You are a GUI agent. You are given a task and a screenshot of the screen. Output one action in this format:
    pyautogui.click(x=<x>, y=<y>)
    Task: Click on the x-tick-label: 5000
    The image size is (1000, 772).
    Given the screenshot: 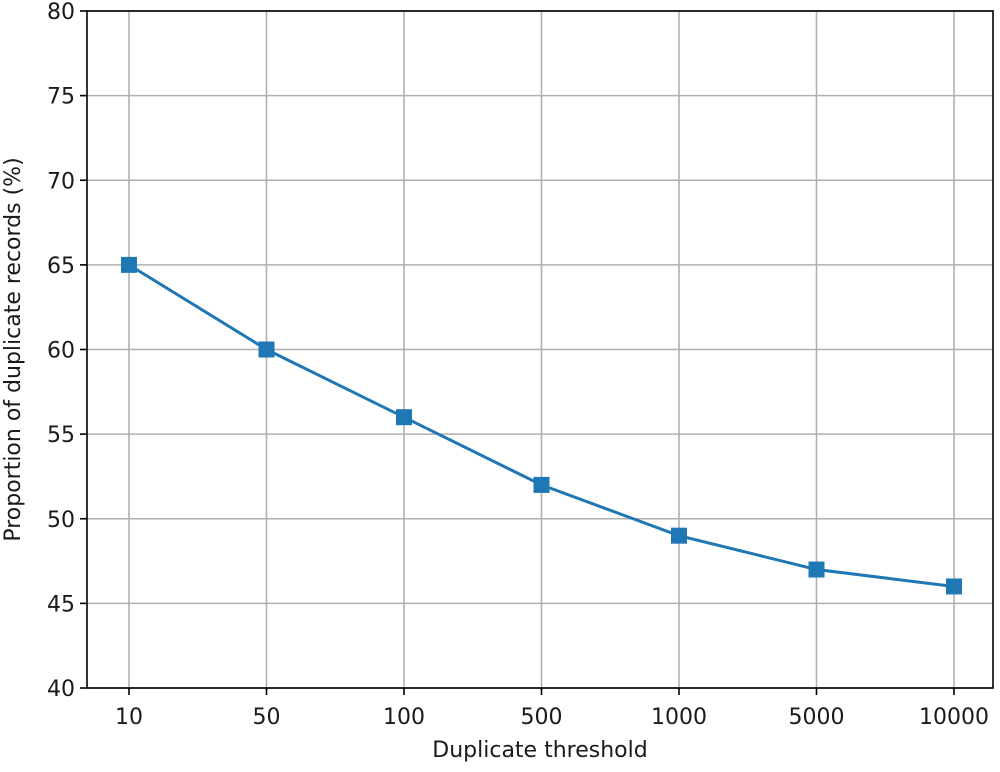 What is the action you would take?
    pyautogui.click(x=817, y=717)
    